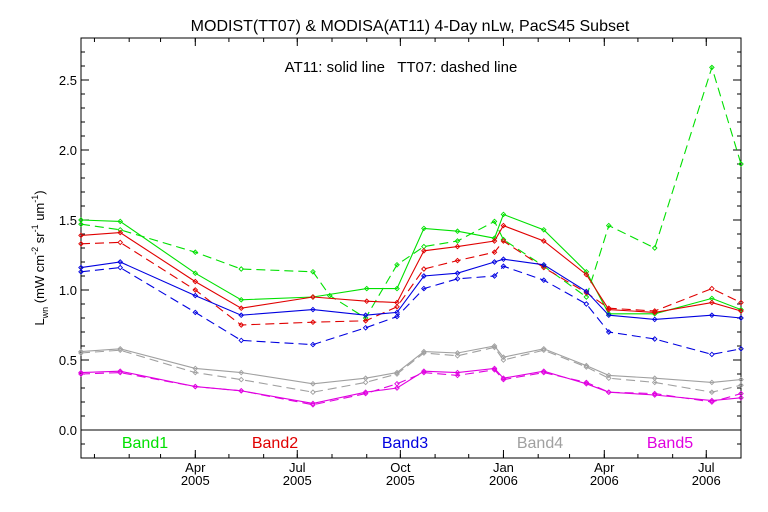 This screenshot has height=512, width=768. What do you see at coordinates (68, 290) in the screenshot?
I see `y-tick-label: 1.0` at bounding box center [68, 290].